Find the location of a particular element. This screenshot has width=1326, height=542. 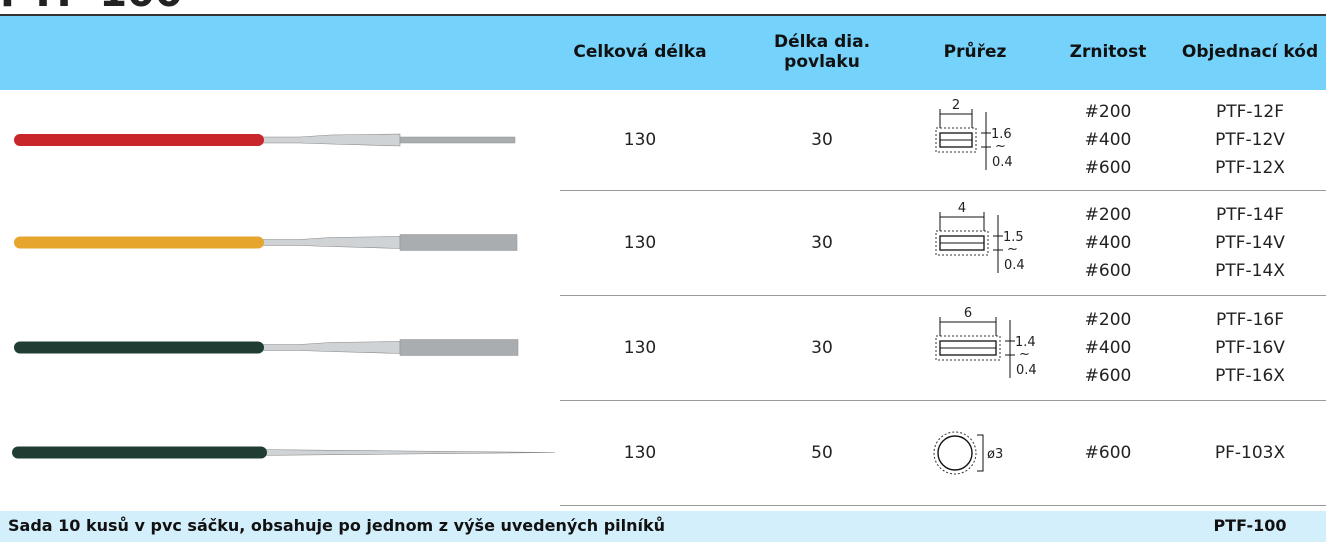

column-header: Průřez is located at coordinates (975, 52).